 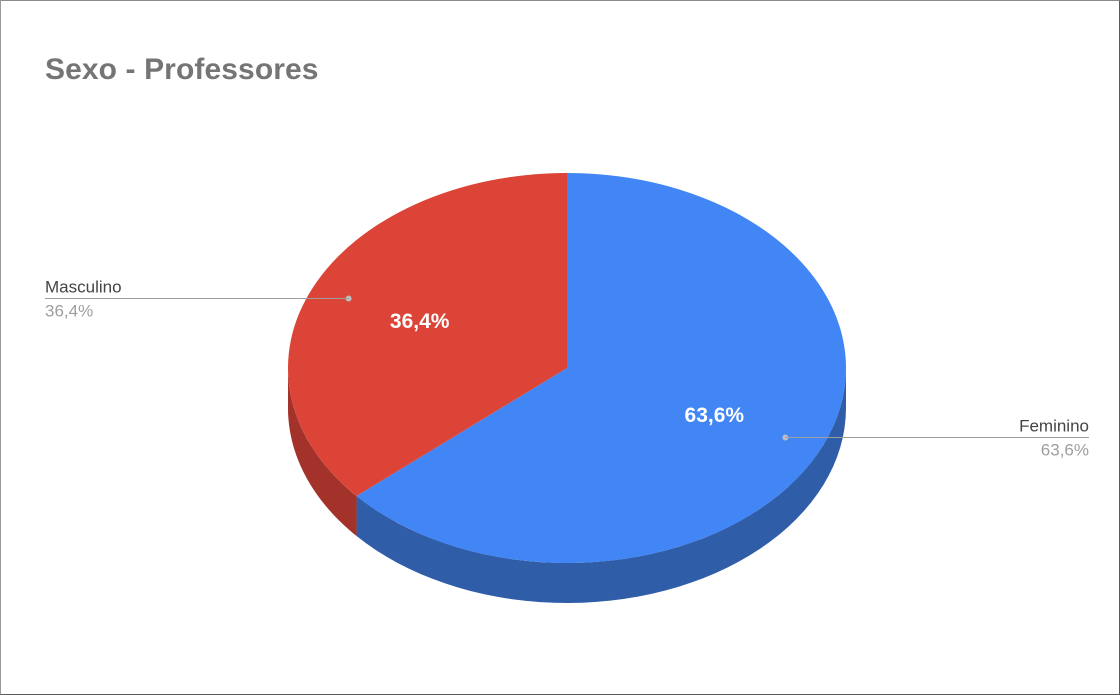 I want to click on outer-label-name-feminino: Feminino, so click(x=1054, y=426).